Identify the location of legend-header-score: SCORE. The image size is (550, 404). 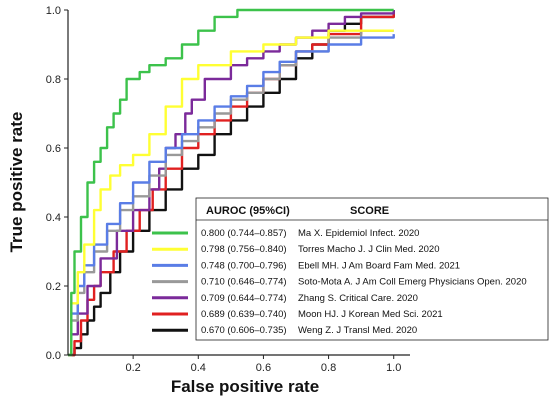
(369, 211).